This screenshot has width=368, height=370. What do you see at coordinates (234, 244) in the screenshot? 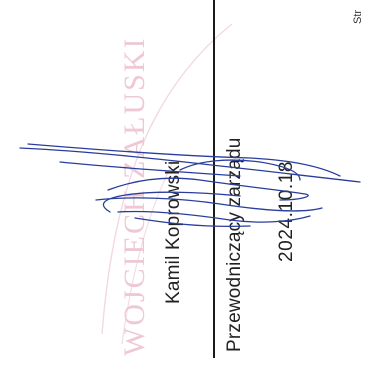
I see `signer-role: Przewodniczący zarządu` at bounding box center [234, 244].